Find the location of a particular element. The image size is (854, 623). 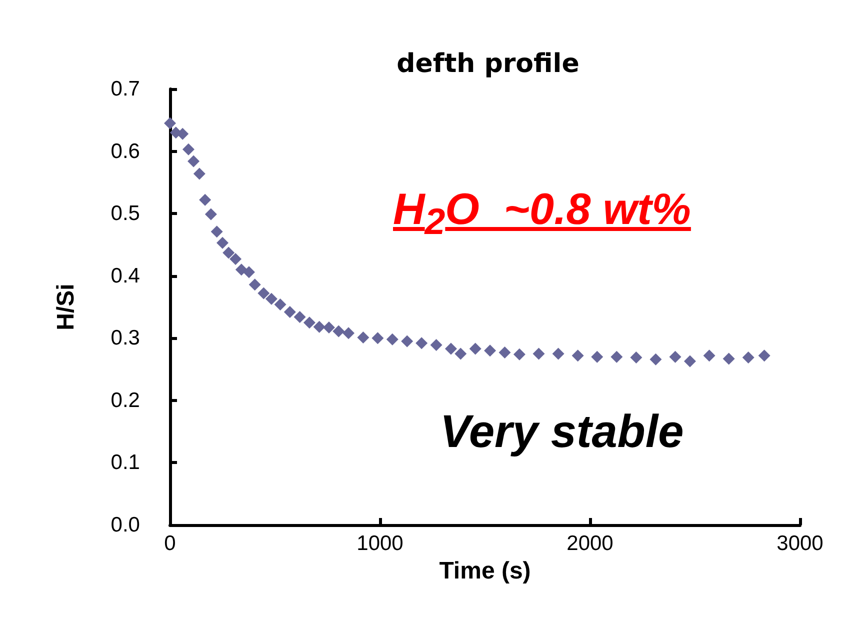

y-tick-label: 0.2 is located at coordinates (125, 400).